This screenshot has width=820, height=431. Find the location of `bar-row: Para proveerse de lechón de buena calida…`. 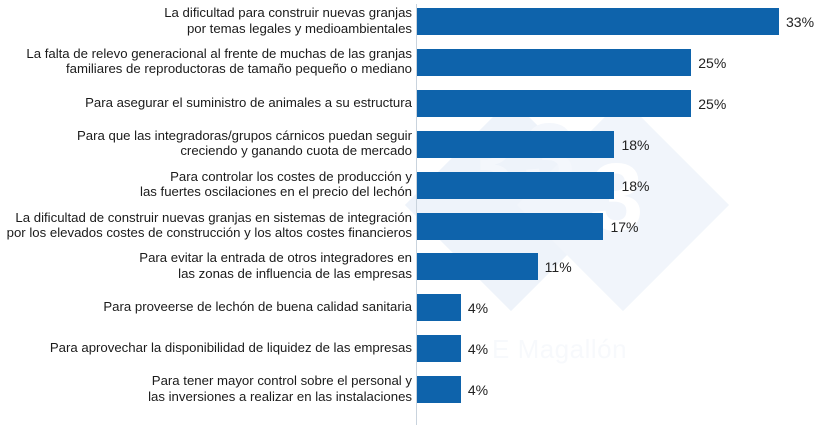

bar-row: Para proveerse de lechón de buena calida… is located at coordinates (410, 314).